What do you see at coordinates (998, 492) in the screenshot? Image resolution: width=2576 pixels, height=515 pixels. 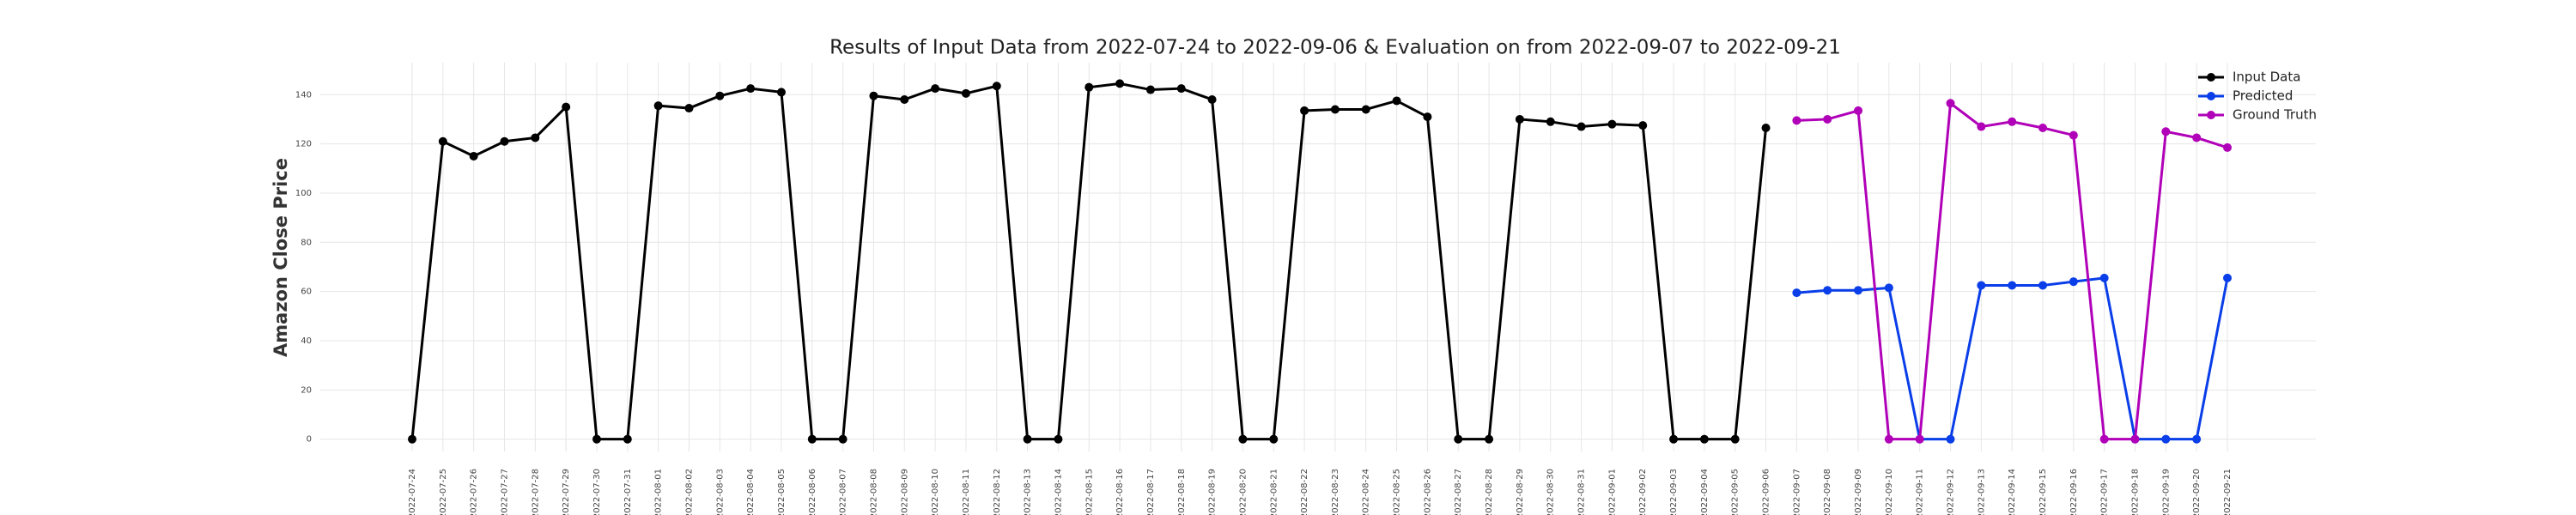 I see `x-tick-label: 2022-08-12` at bounding box center [998, 492].